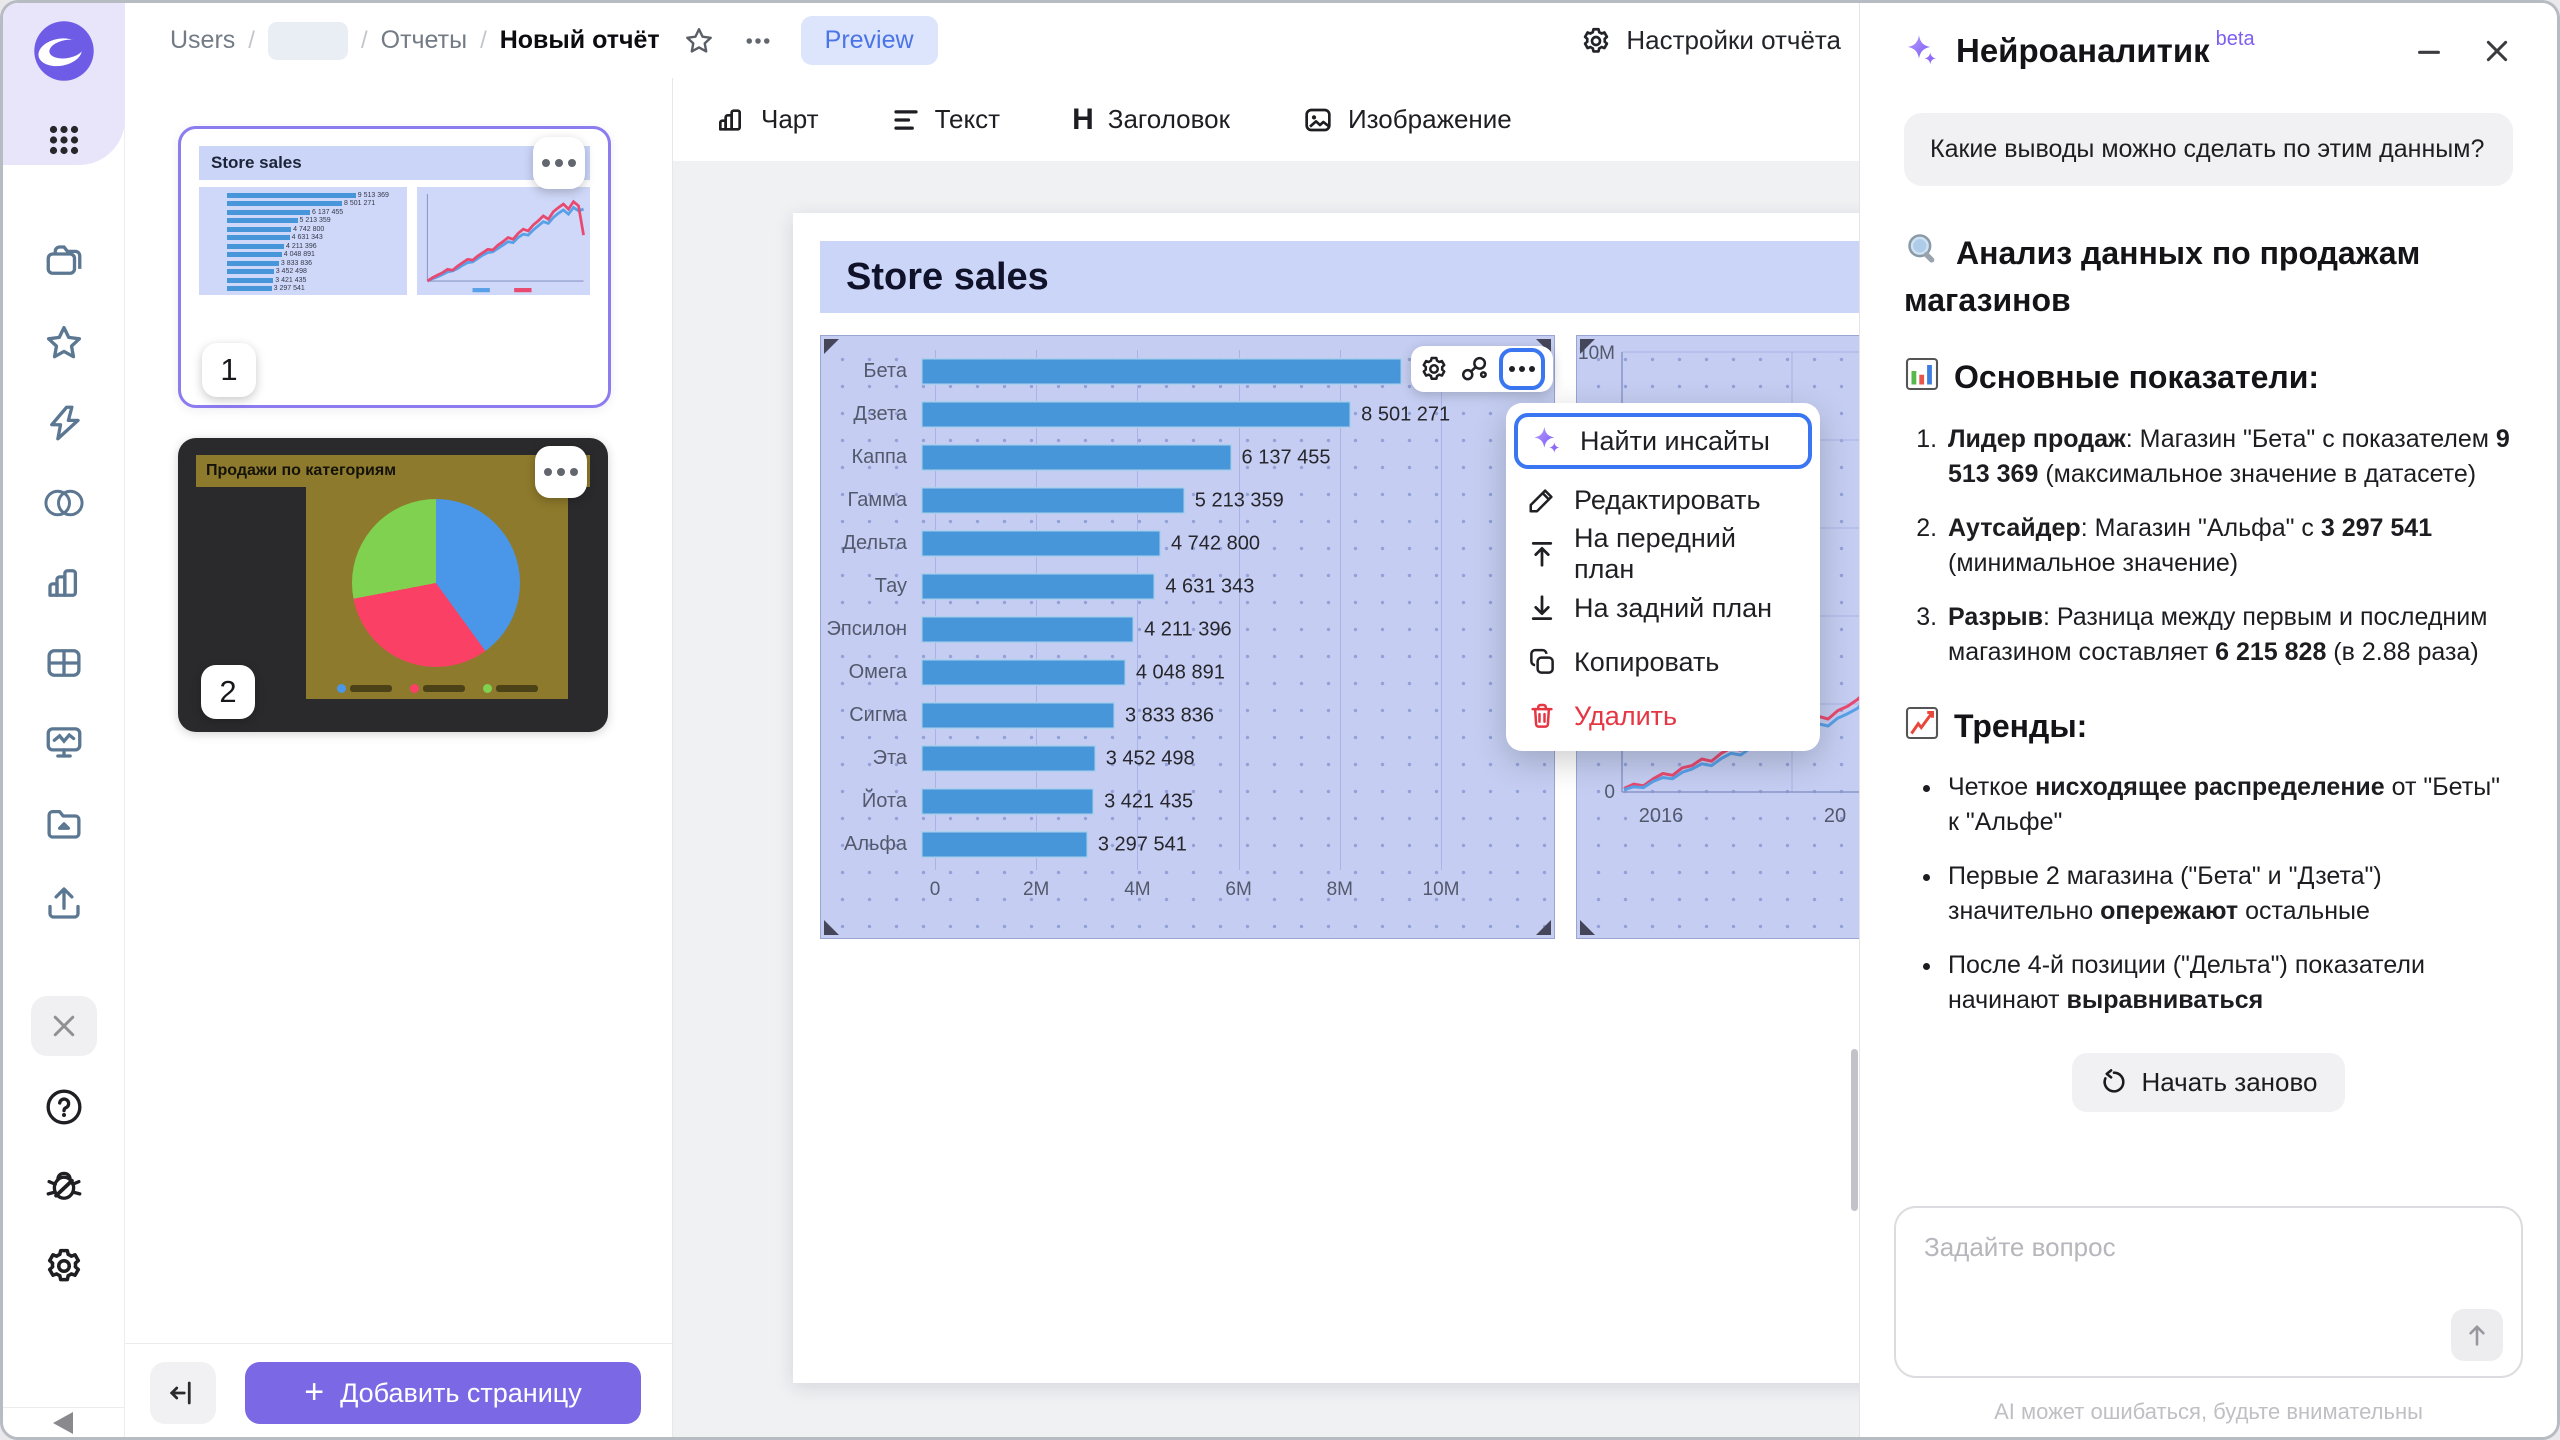 The height and width of the screenshot is (1440, 2560). What do you see at coordinates (64, 503) in the screenshot?
I see `venn-circles-icon` at bounding box center [64, 503].